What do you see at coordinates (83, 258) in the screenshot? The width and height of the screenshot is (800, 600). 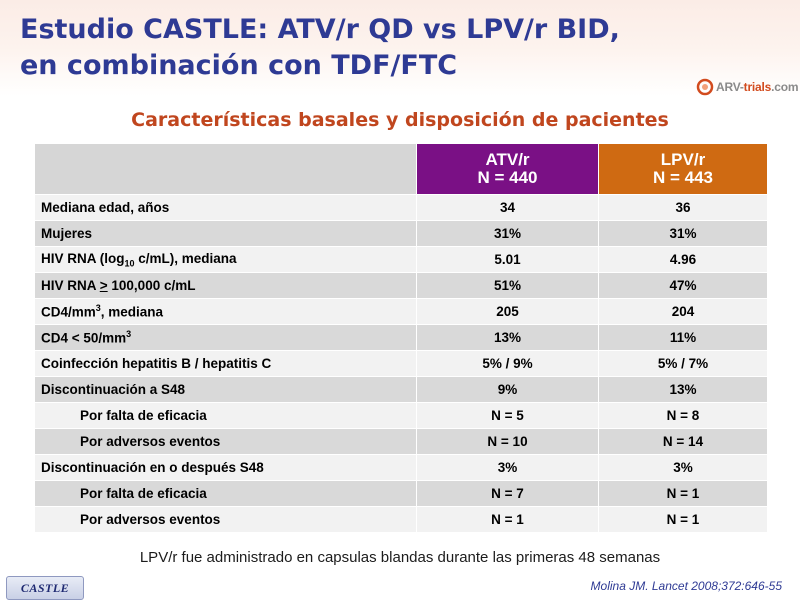 I see `row-label-pre: HIV RNA (log` at bounding box center [83, 258].